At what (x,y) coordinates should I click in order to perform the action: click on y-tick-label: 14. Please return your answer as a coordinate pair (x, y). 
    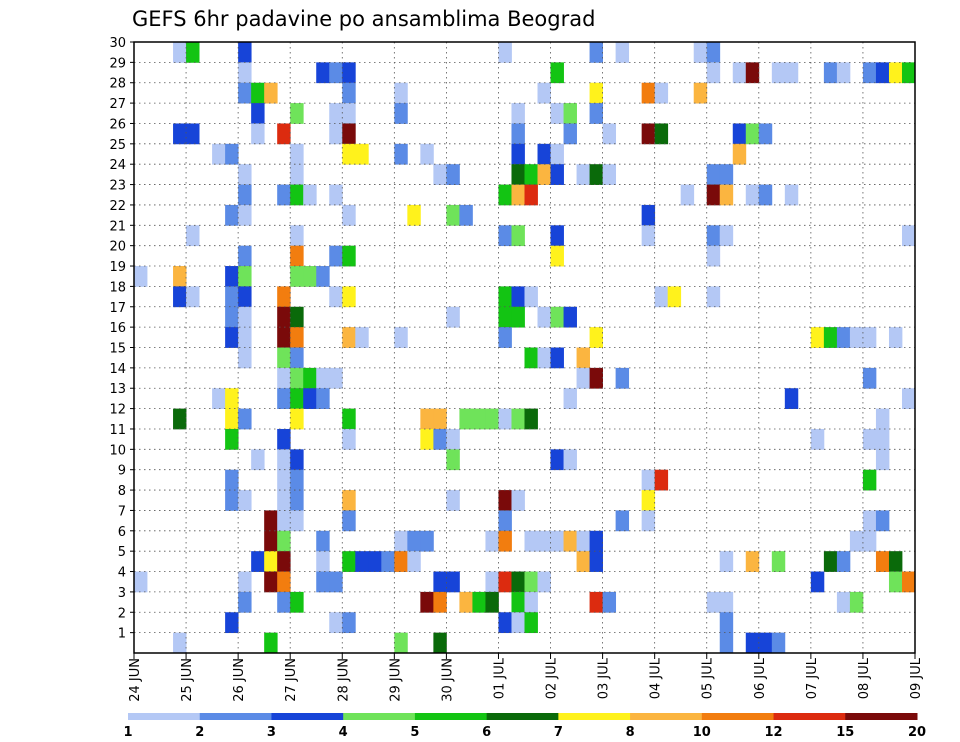
    Looking at the image, I should click on (117, 369).